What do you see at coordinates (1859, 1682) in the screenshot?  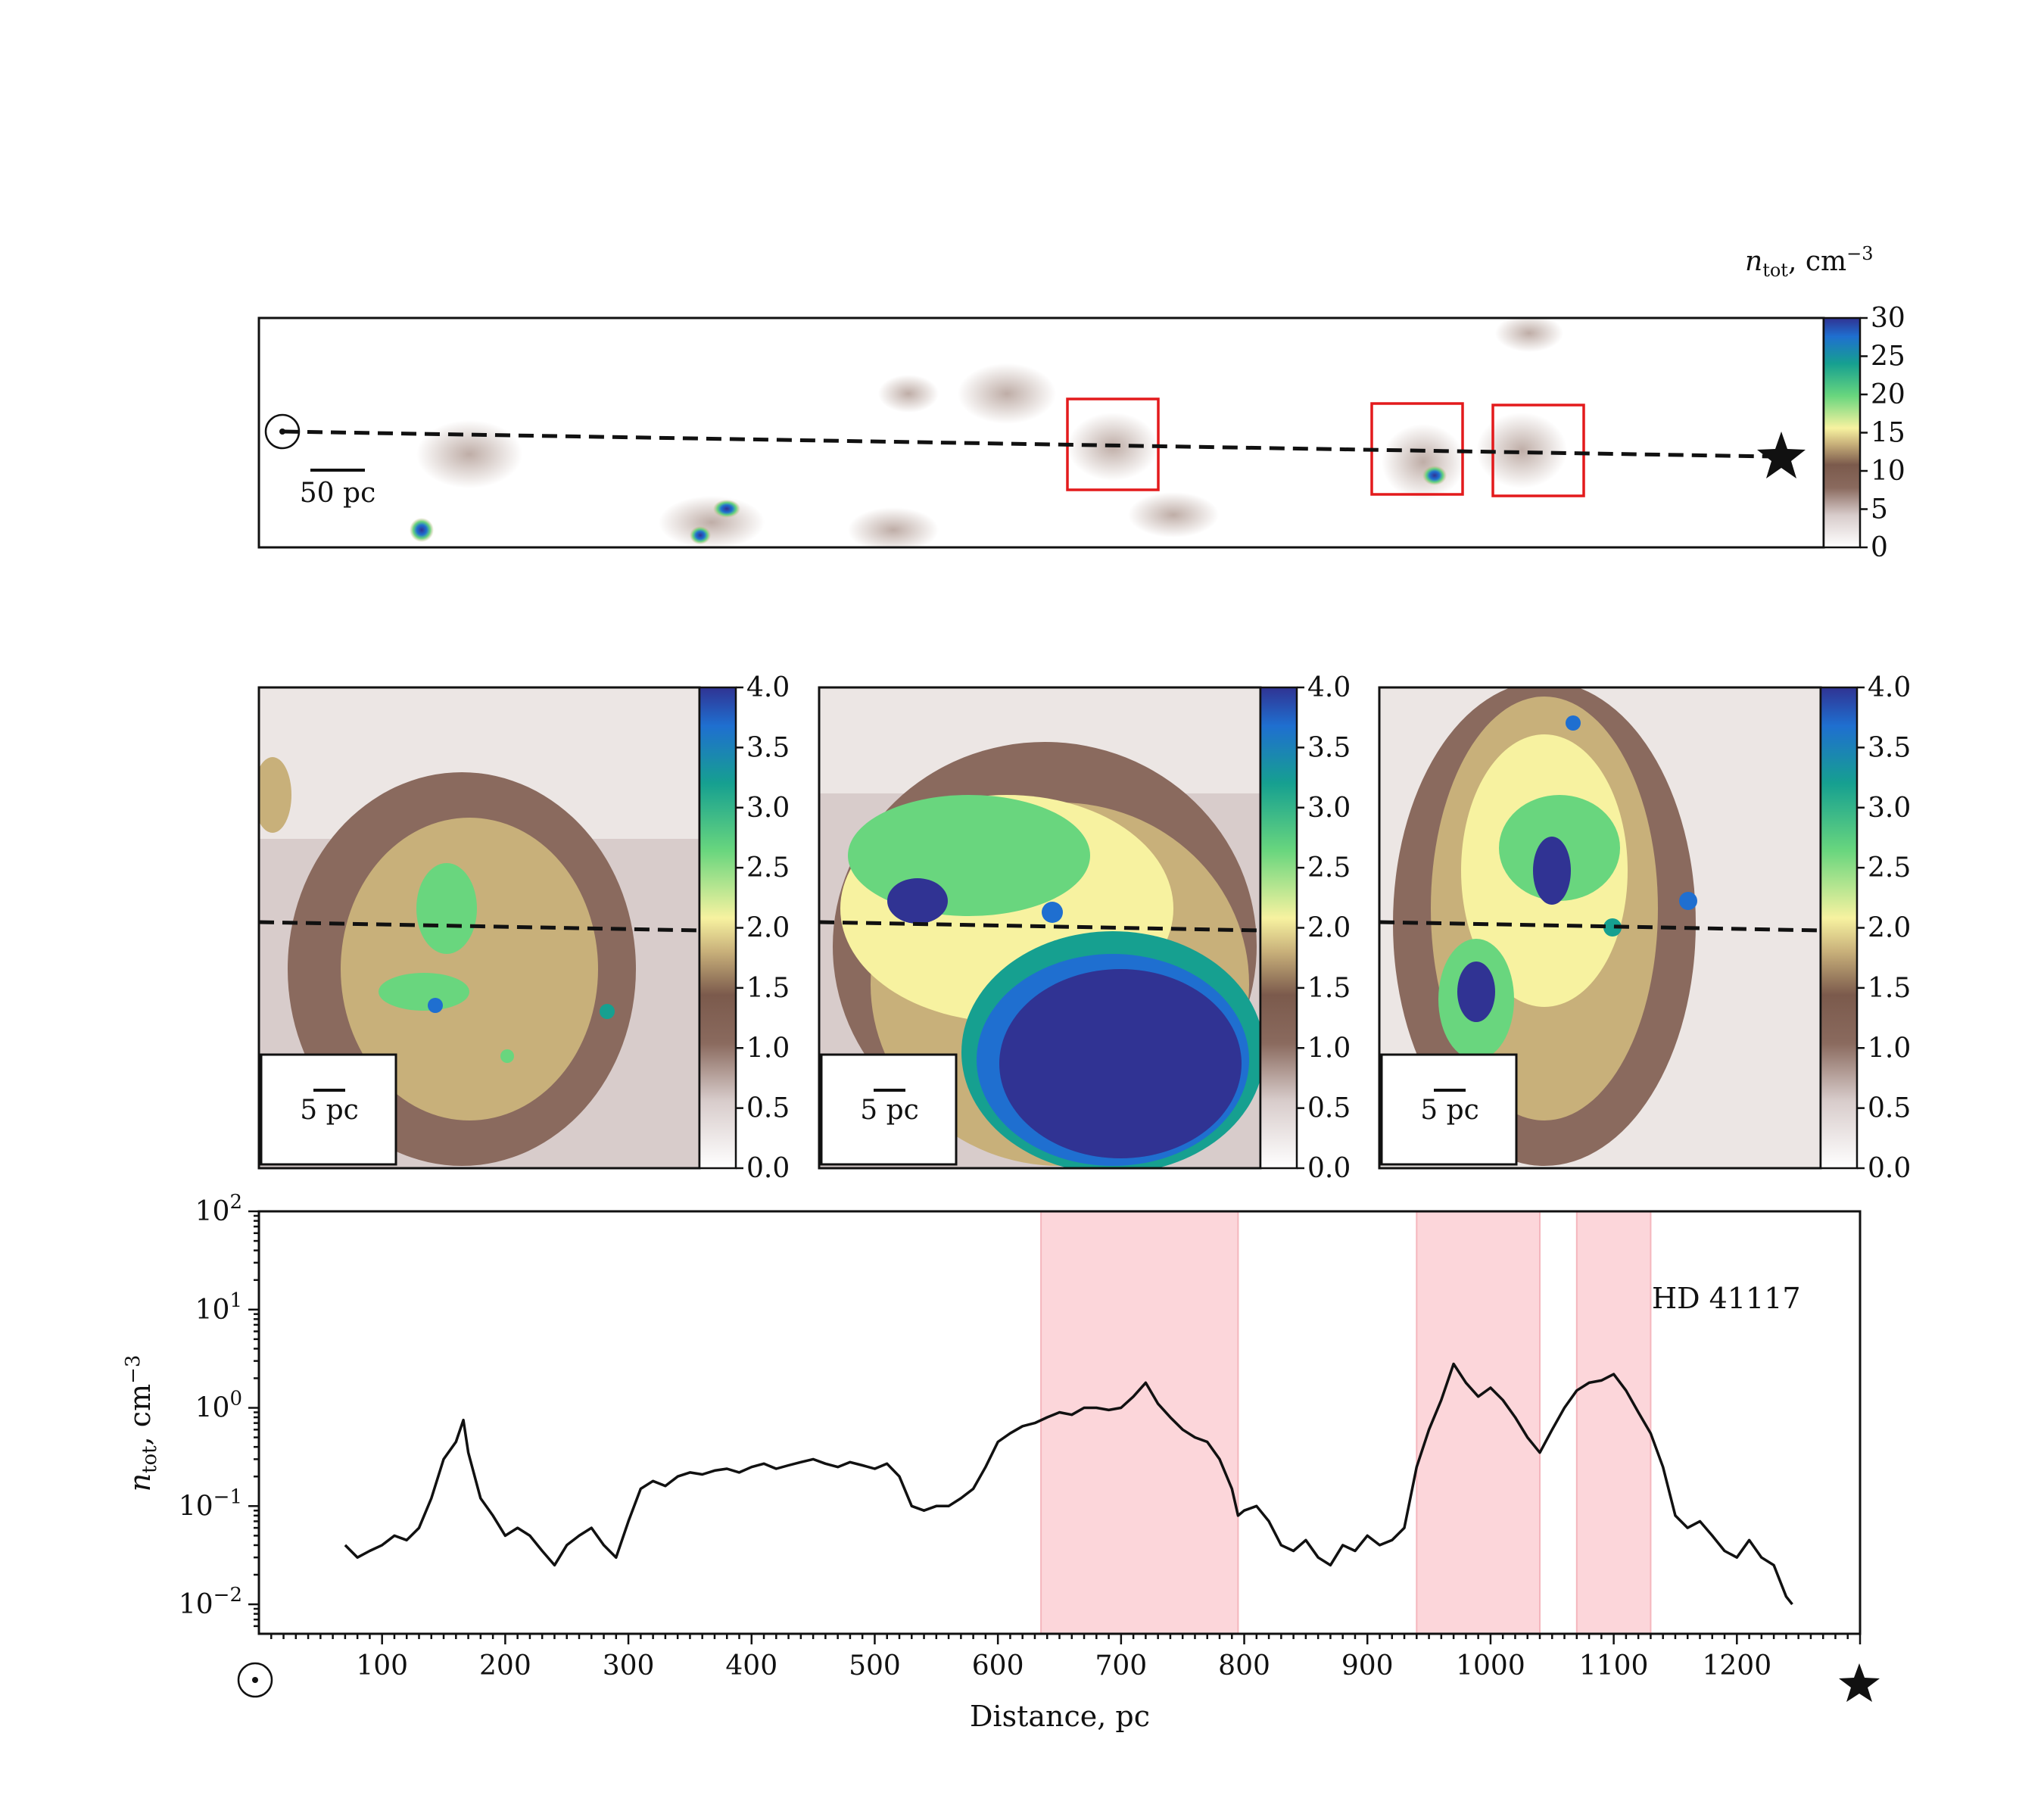 I see `star-axis-icon` at bounding box center [1859, 1682].